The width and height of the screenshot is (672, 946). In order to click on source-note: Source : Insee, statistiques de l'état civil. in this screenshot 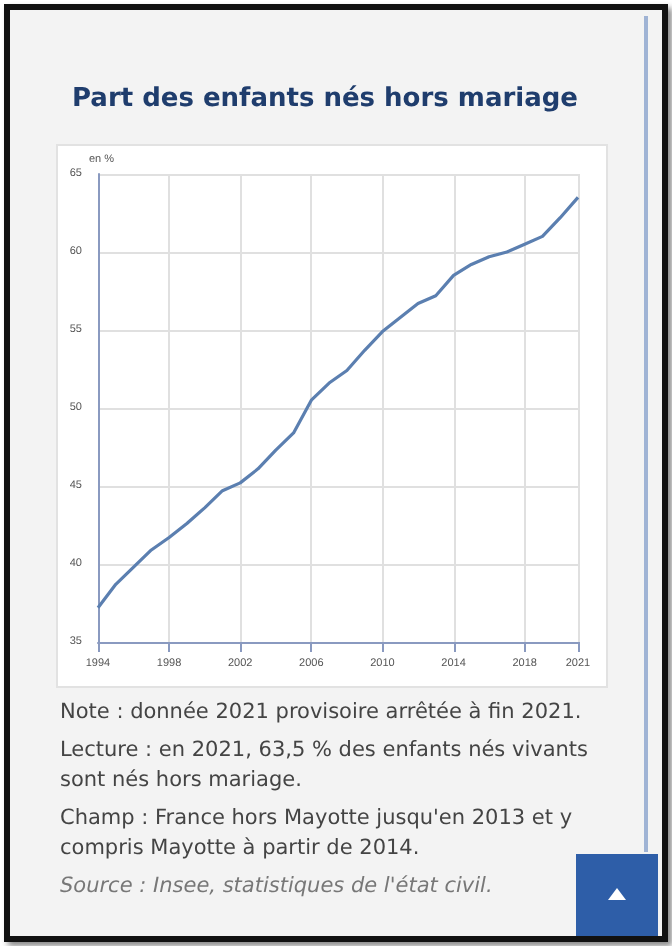, I will do `click(277, 887)`.